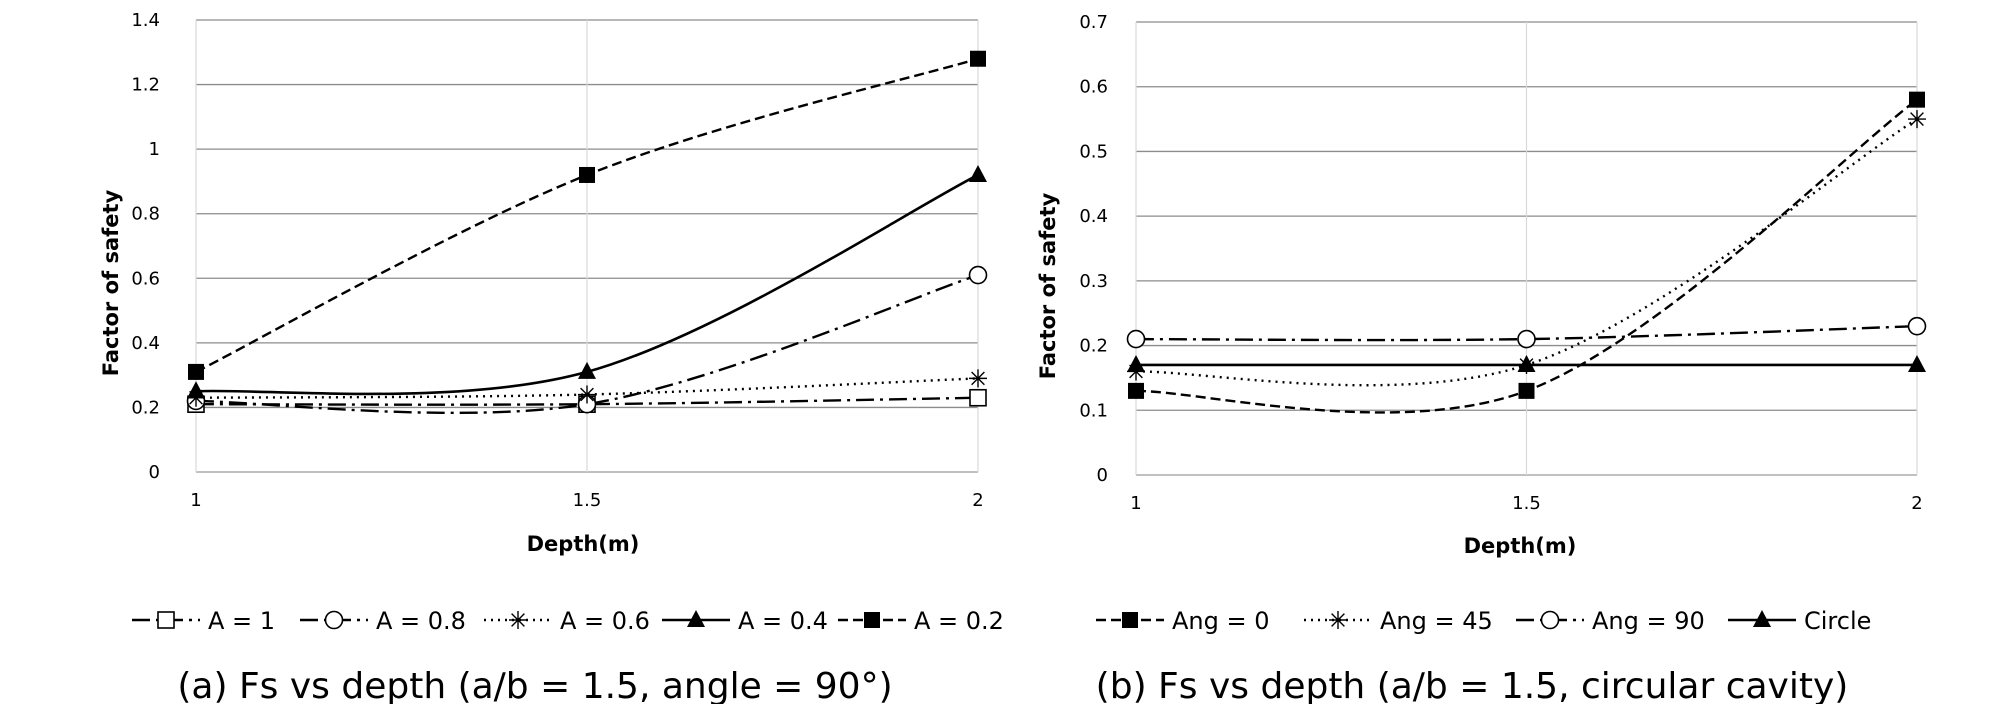 The width and height of the screenshot is (2008, 704). Describe the element at coordinates (1048, 285) in the screenshot. I see `chart-b-ylabel: Factor of safety` at that location.